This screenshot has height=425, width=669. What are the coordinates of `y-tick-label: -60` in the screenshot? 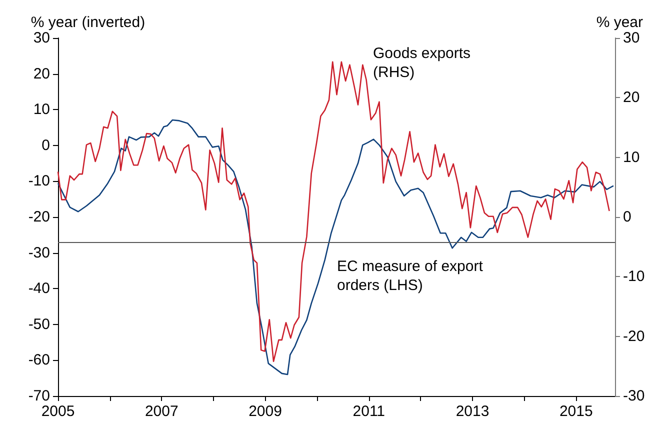 It's located at (39, 360).